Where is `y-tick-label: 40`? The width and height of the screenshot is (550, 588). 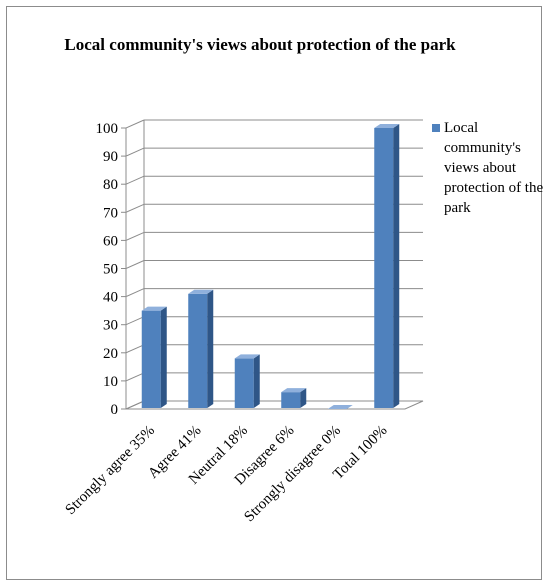
y-tick-label: 40 is located at coordinates (110, 298).